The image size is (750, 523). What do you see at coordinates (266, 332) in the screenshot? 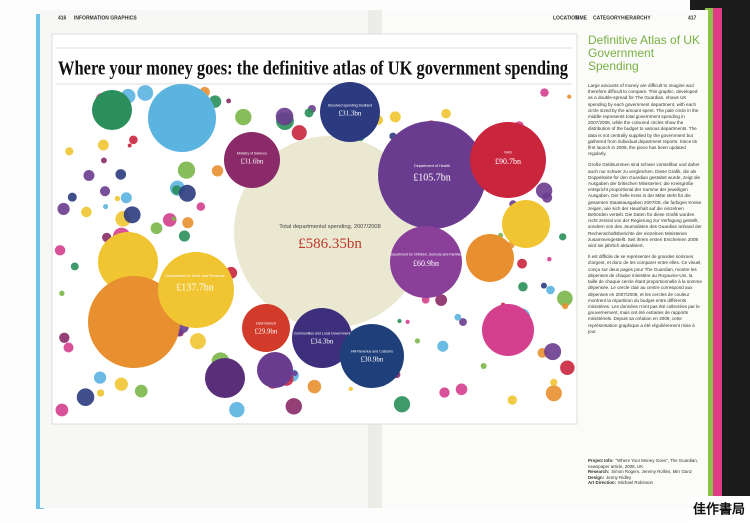
I see `bubble-value: £29.9bn` at bounding box center [266, 332].